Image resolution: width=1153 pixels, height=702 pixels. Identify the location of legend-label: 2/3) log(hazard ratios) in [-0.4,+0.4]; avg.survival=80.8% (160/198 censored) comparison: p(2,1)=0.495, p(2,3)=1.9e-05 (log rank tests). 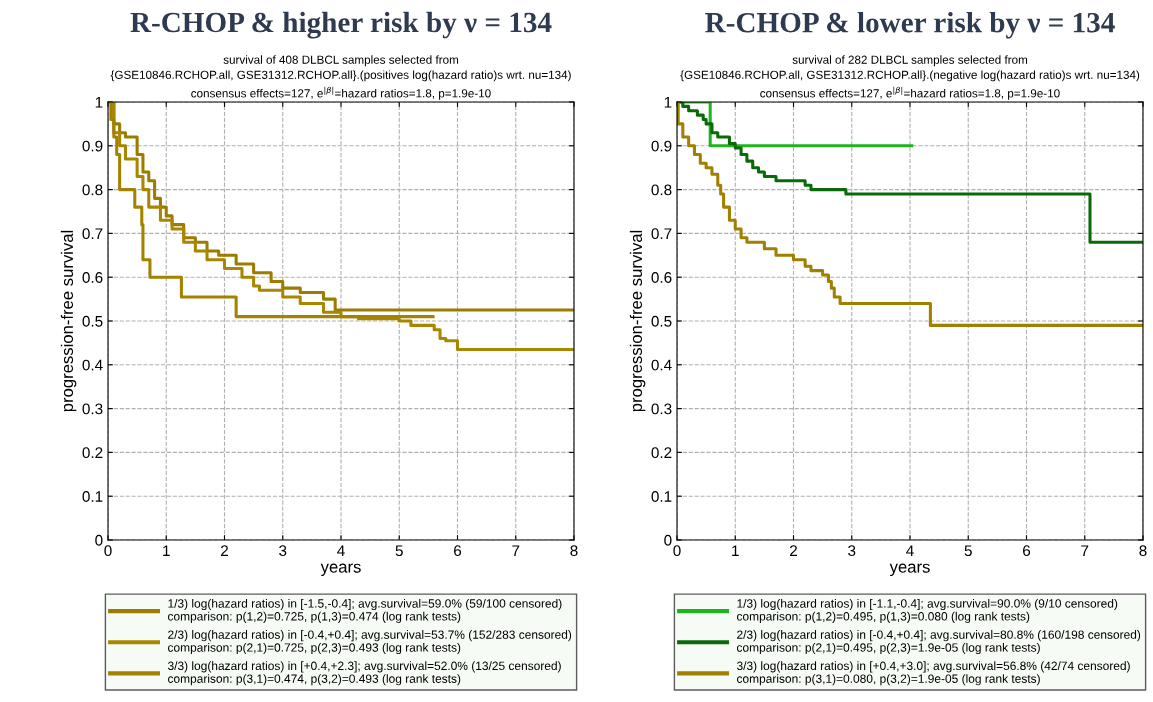
(939, 642).